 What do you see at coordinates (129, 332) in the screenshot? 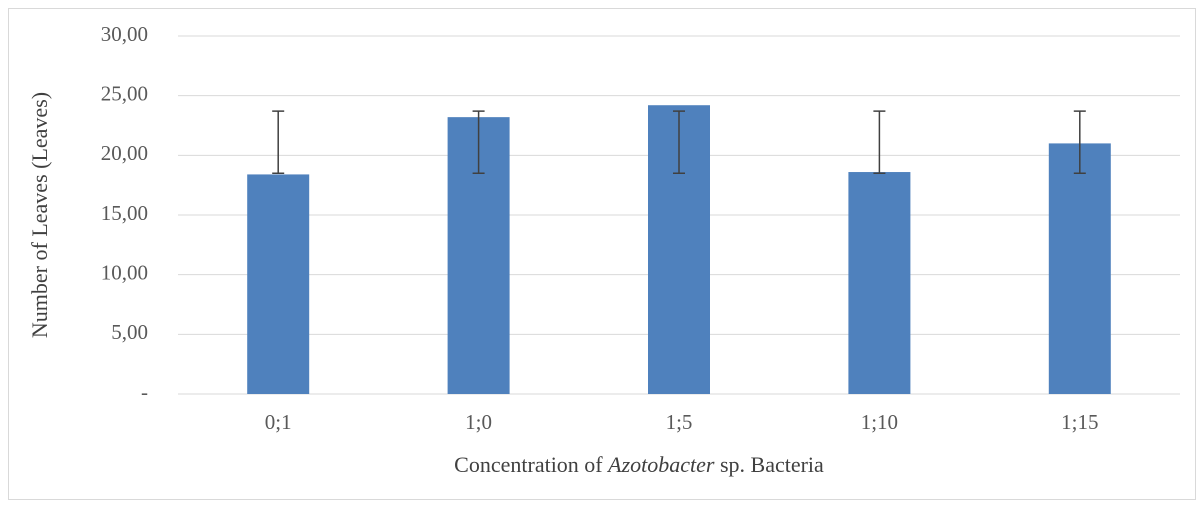
I see `y-tick-label: 5,00` at bounding box center [129, 332].